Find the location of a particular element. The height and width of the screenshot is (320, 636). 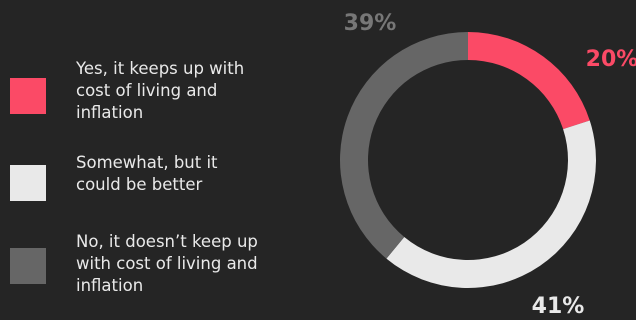

data-label-no: 39% is located at coordinates (370, 23).